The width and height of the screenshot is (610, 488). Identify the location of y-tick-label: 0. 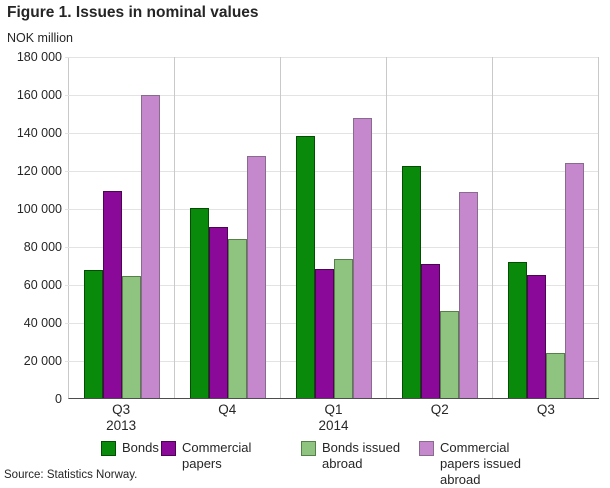
(58, 399).